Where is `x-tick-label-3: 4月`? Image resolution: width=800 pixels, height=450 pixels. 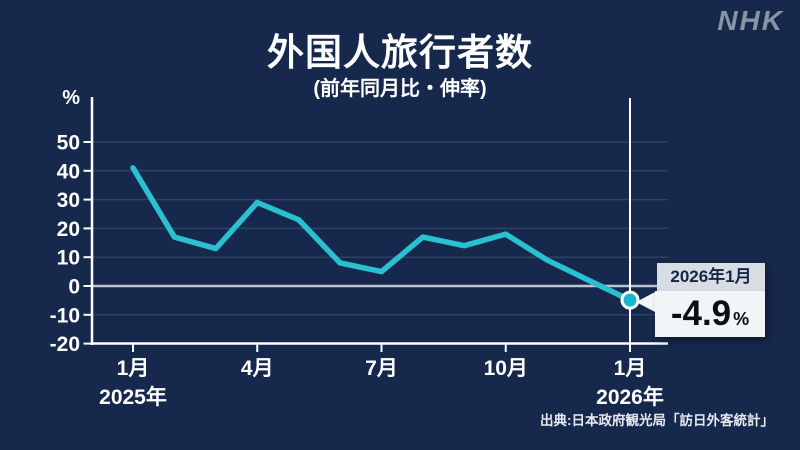
x-tick-label-3: 4月 is located at coordinates (257, 368).